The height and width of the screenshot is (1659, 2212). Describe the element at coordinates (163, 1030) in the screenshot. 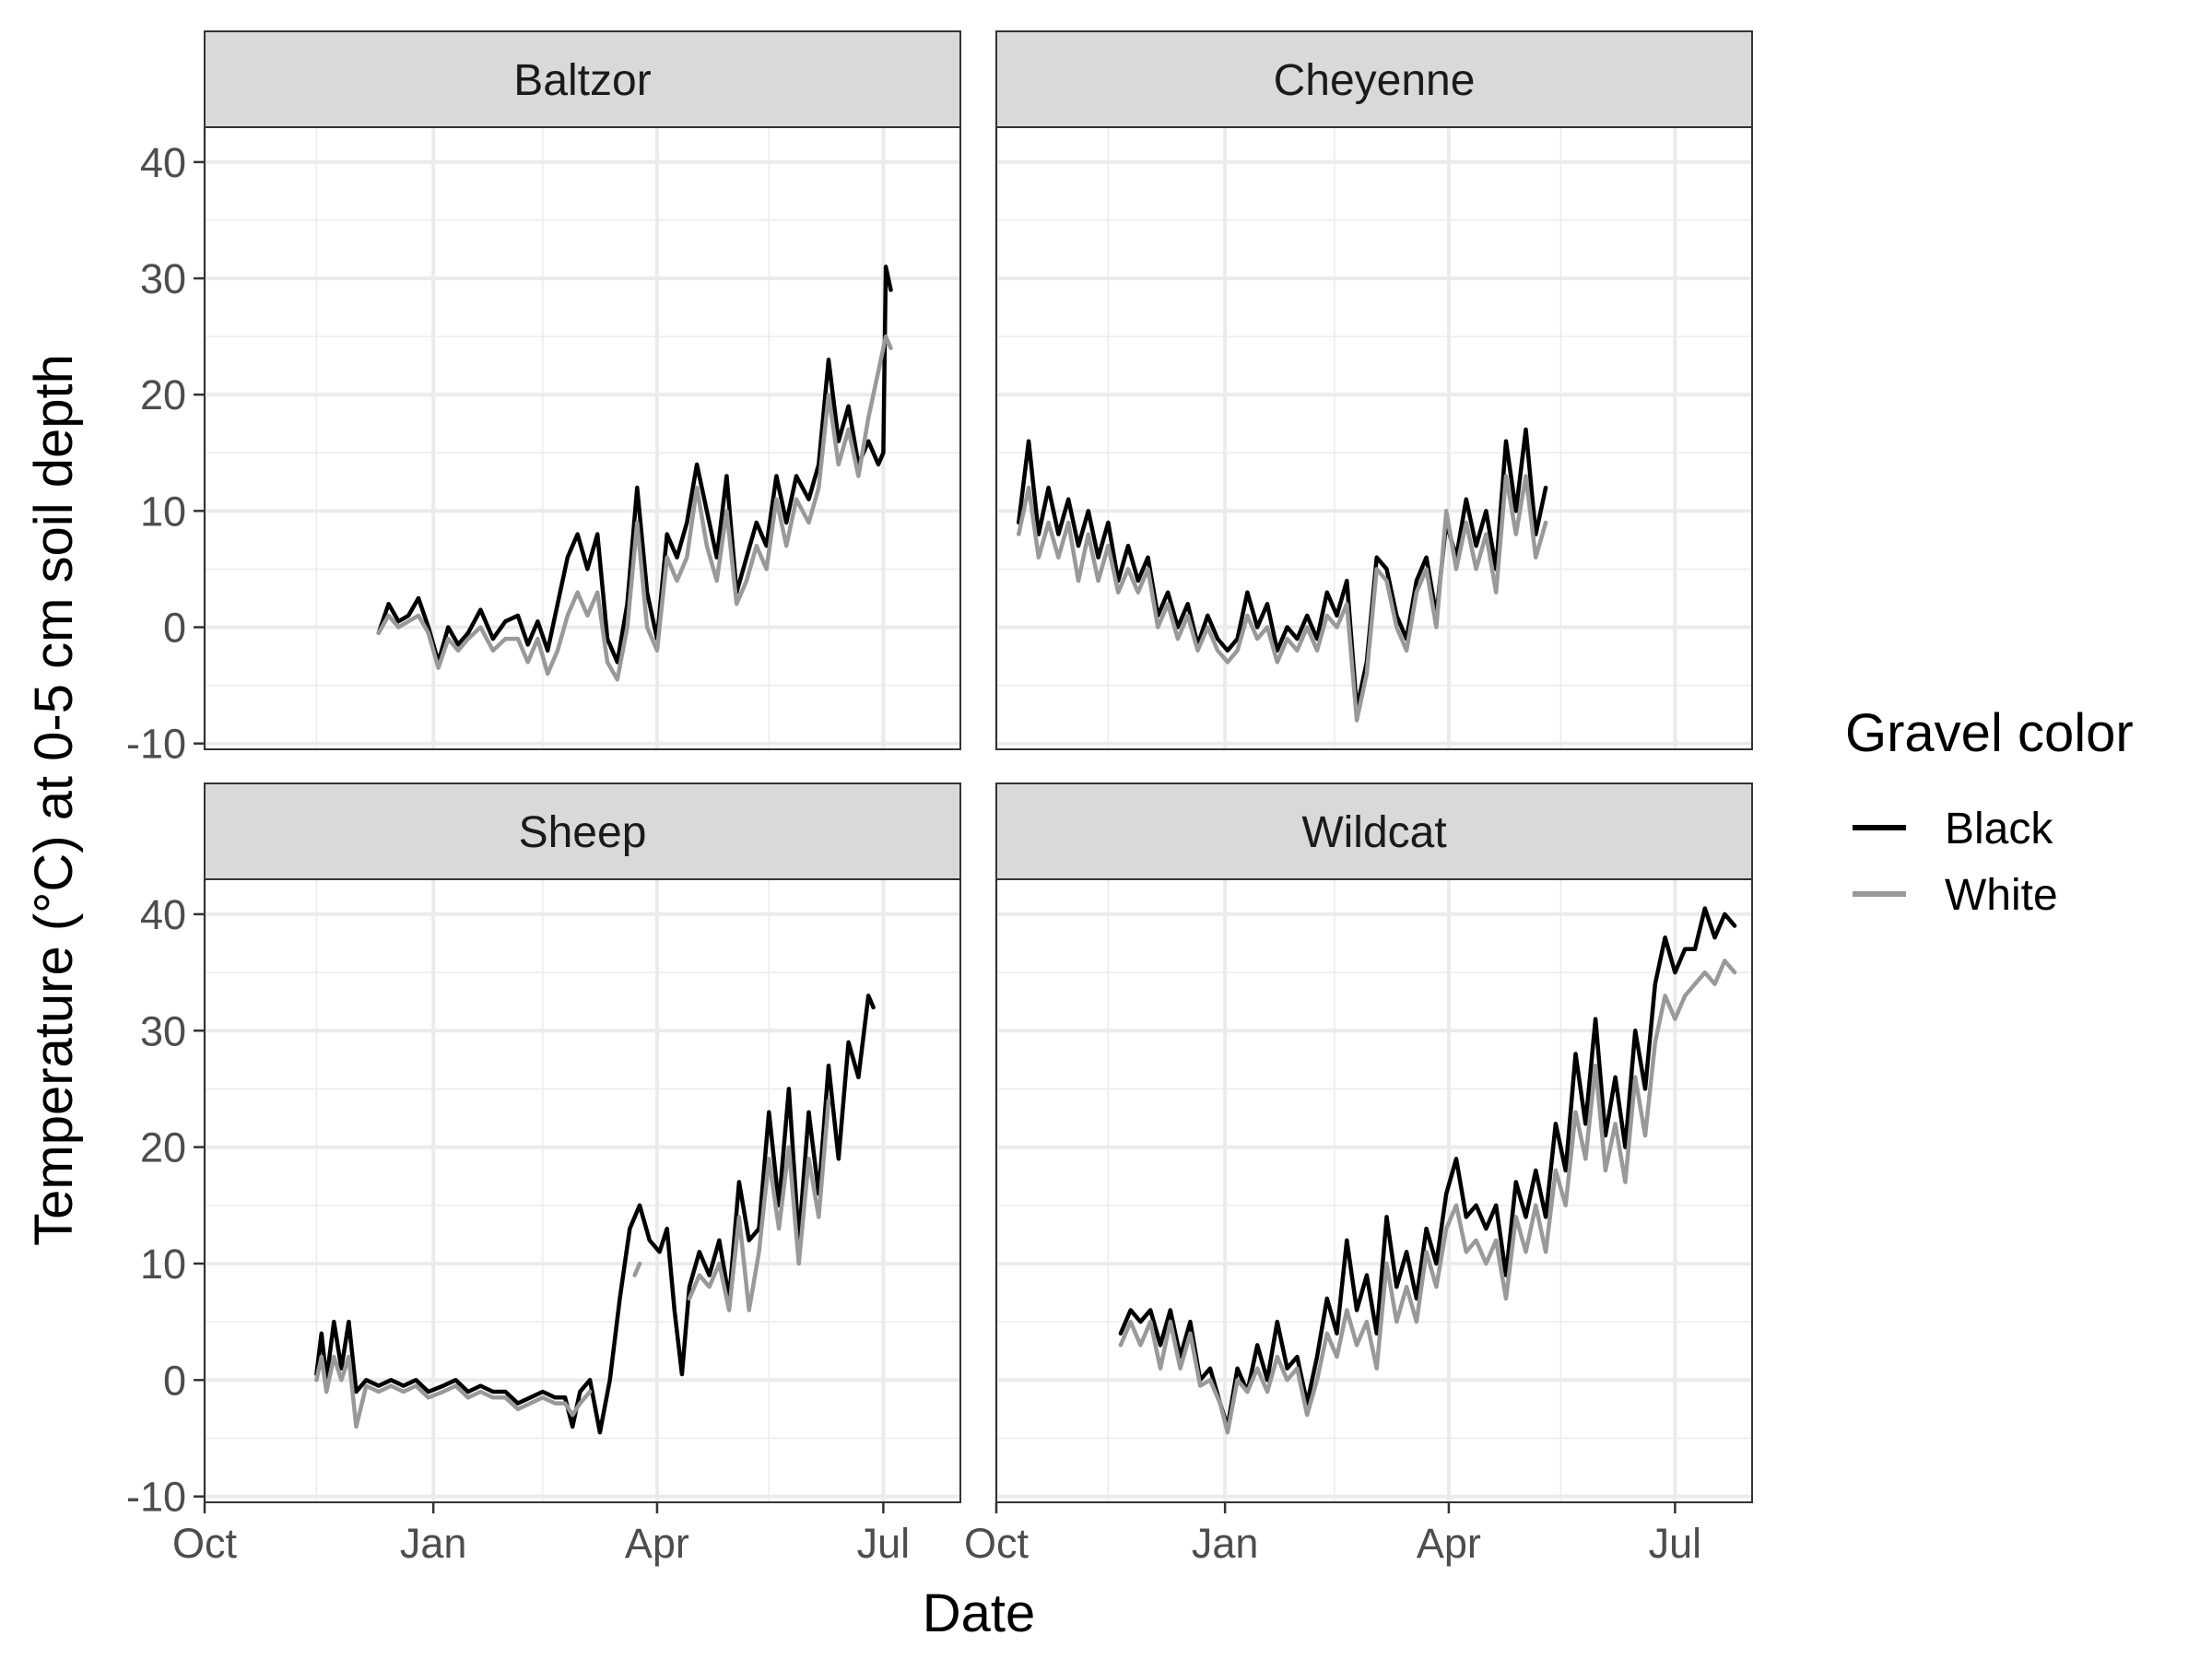

I see `y-tick-label-sheep: 30` at that location.